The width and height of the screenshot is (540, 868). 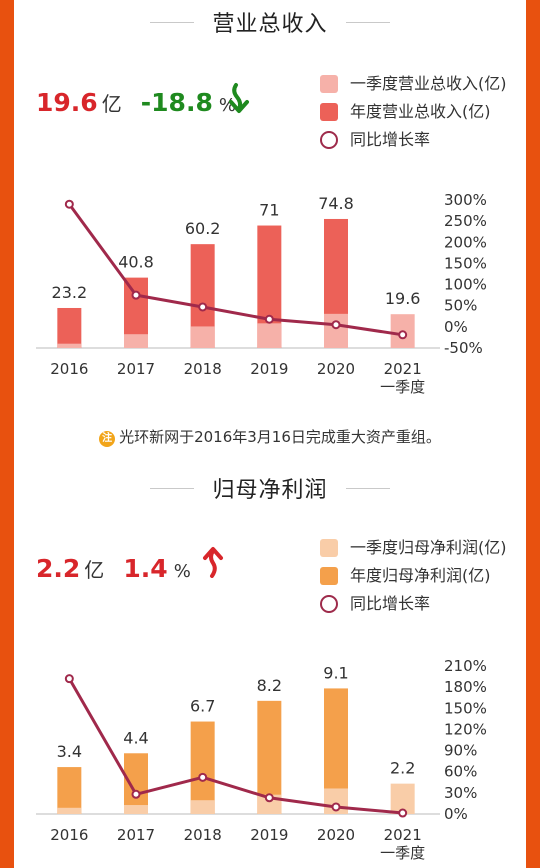 I want to click on data-label: 6.7, so click(x=202, y=706).